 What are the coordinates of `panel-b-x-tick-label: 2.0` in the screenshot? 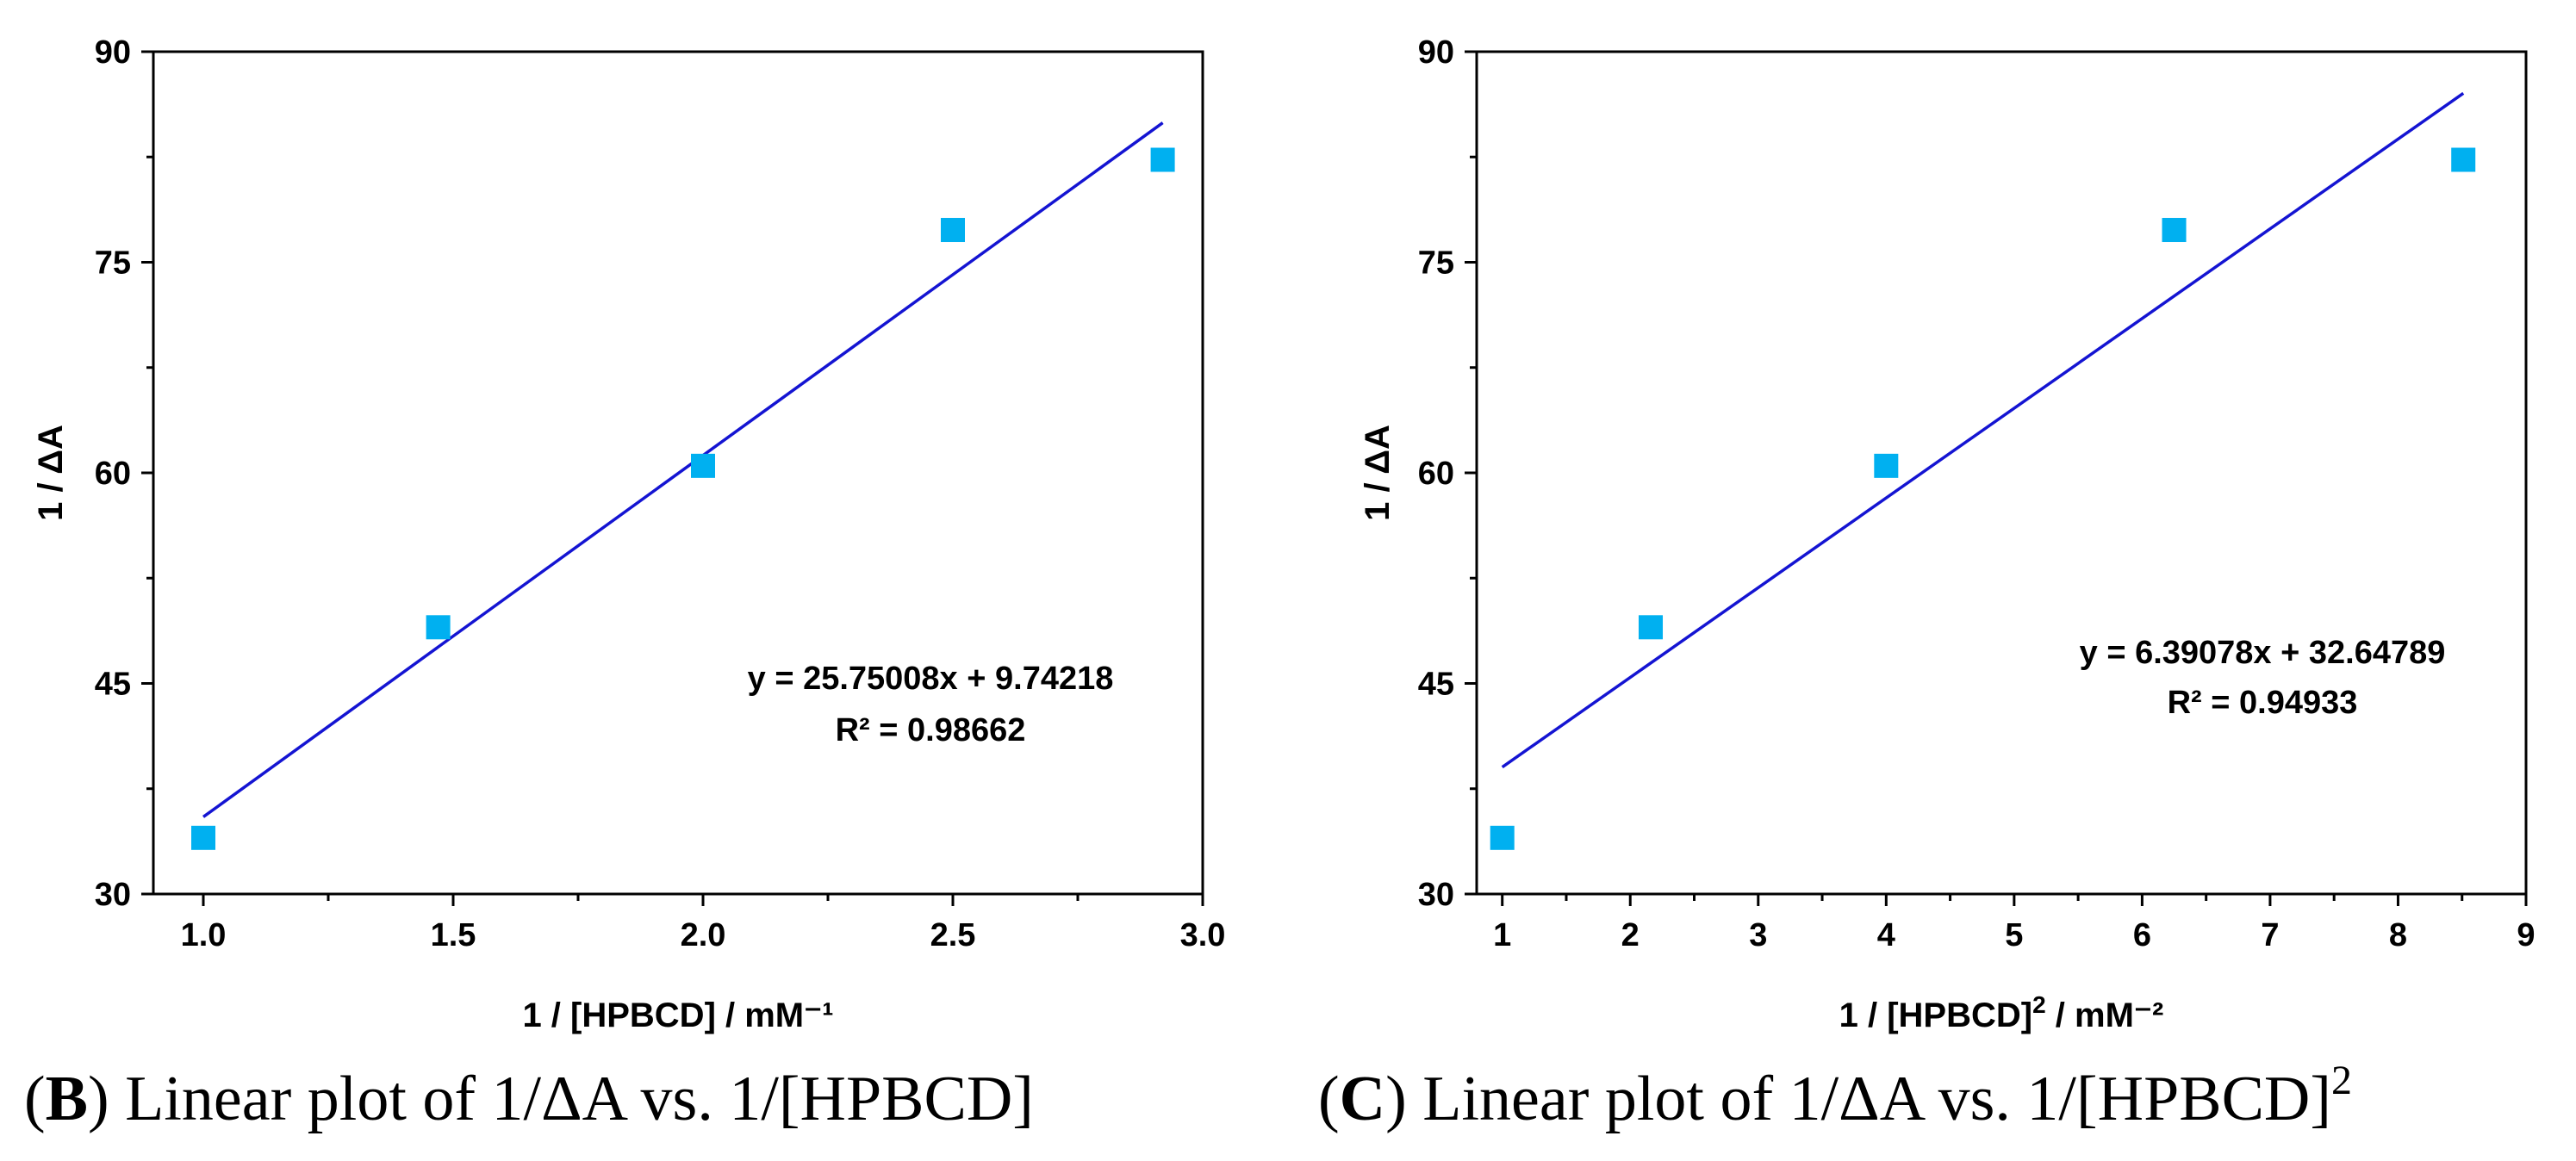 It's located at (704, 935).